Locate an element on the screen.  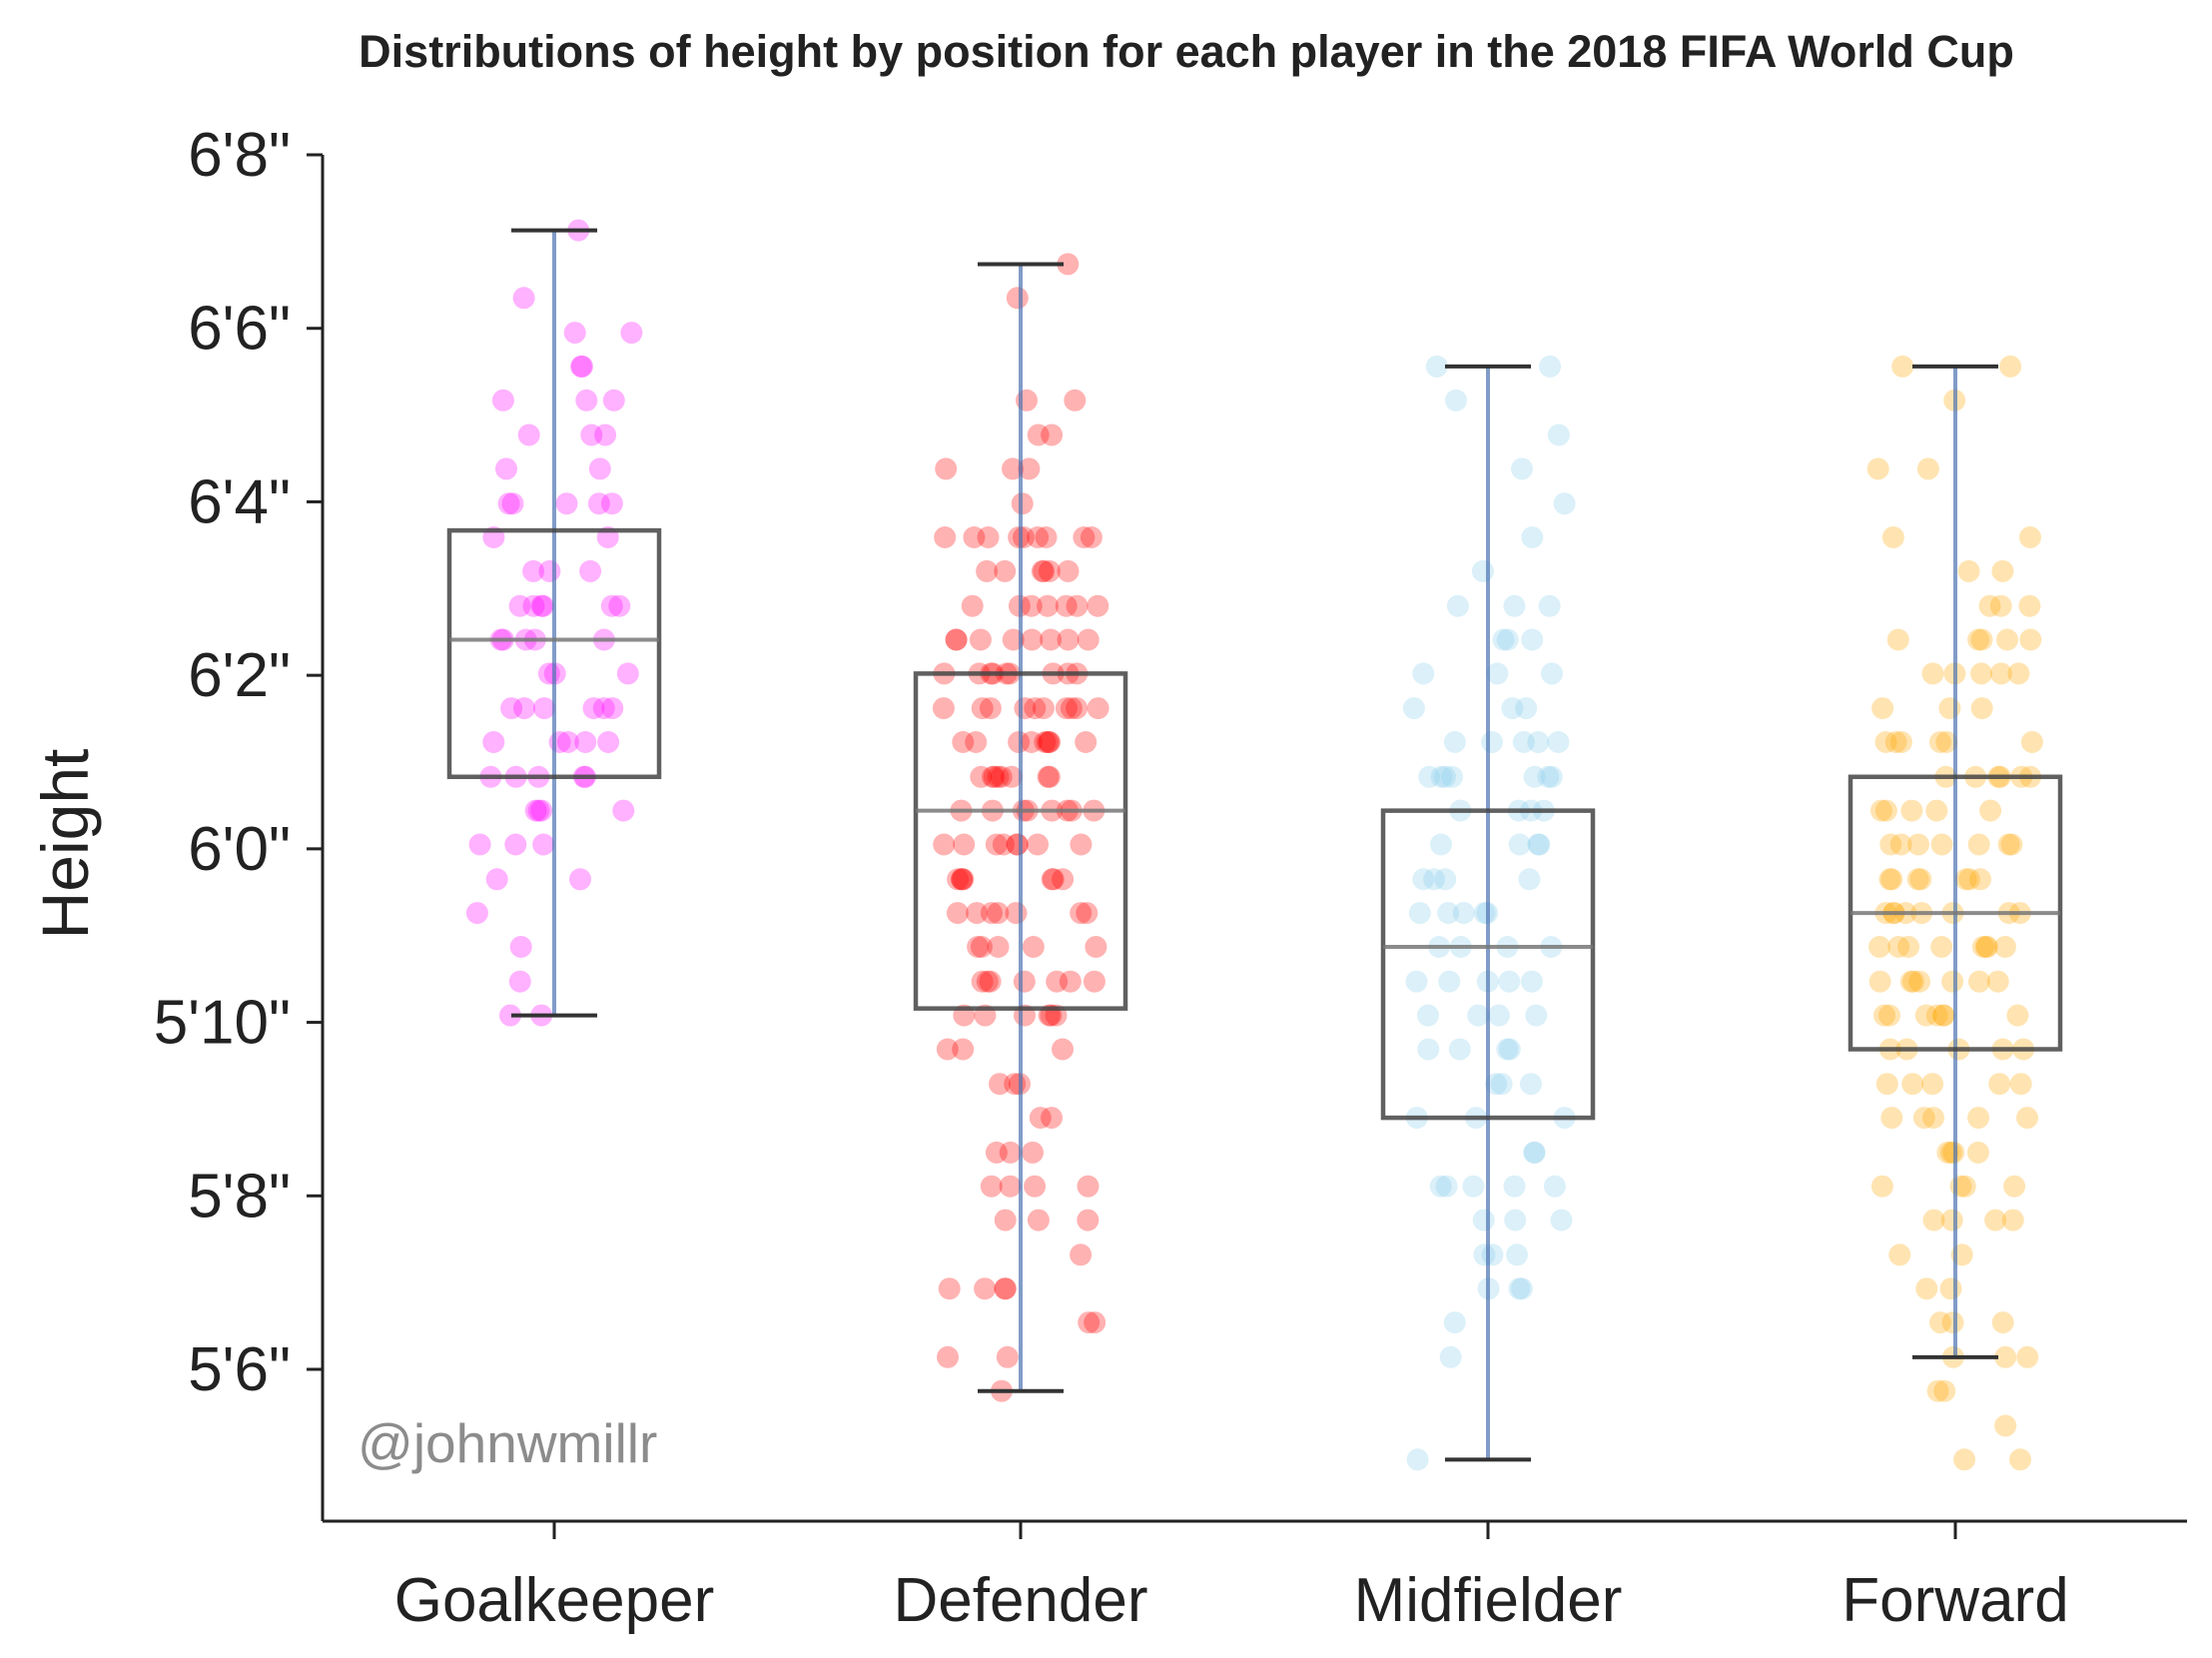
box-defender is located at coordinates (1020, 841).